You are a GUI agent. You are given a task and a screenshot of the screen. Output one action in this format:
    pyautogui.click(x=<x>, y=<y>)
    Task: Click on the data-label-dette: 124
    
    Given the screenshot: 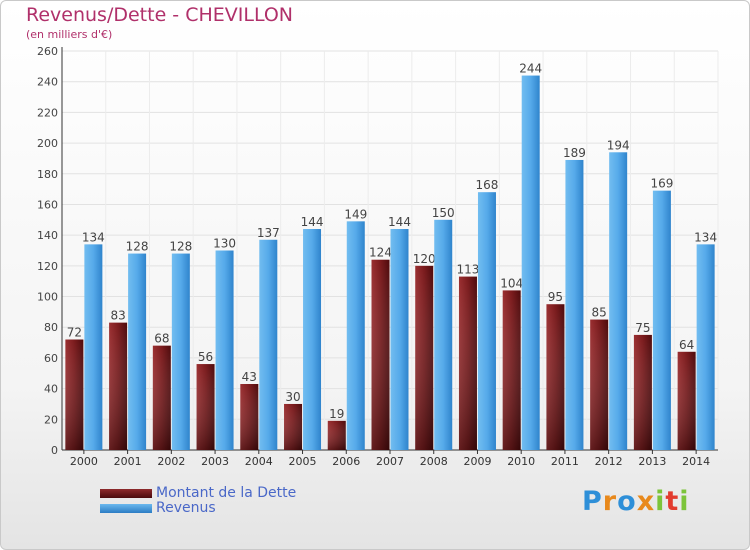 What is the action you would take?
    pyautogui.click(x=380, y=253)
    